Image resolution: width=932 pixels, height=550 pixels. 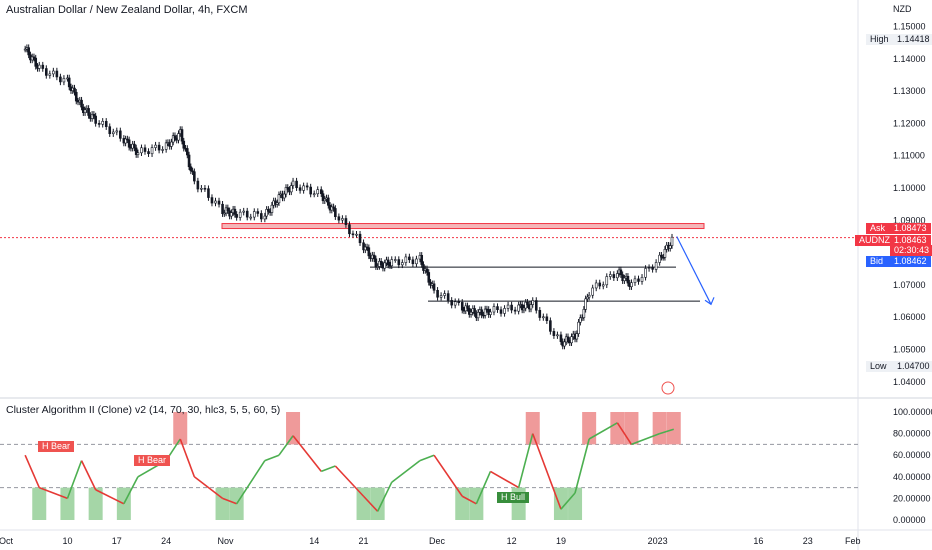 What do you see at coordinates (437, 541) in the screenshot?
I see `time-tick-label: Dec` at bounding box center [437, 541].